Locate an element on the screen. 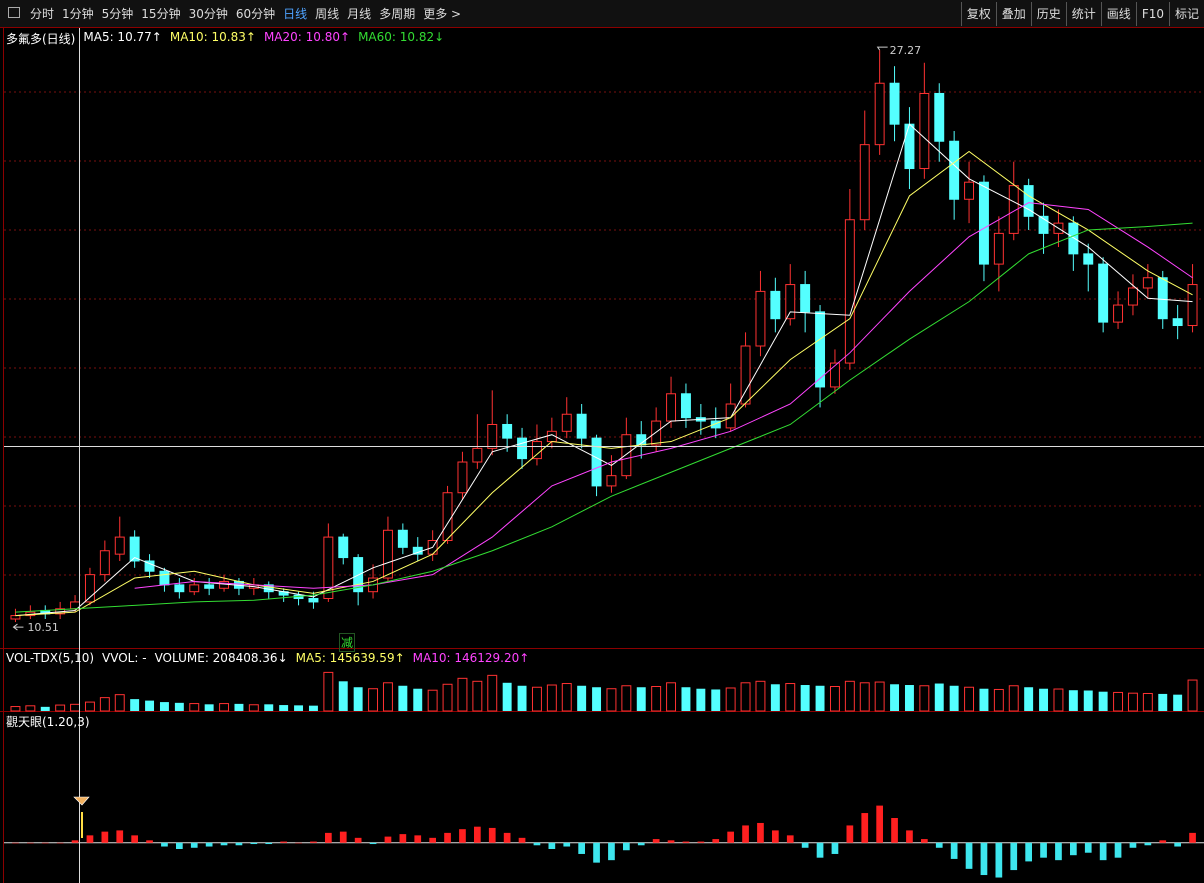 The height and width of the screenshot is (883, 1204). indicator-legend: 觀天眼(1.20,3) is located at coordinates (48, 721).